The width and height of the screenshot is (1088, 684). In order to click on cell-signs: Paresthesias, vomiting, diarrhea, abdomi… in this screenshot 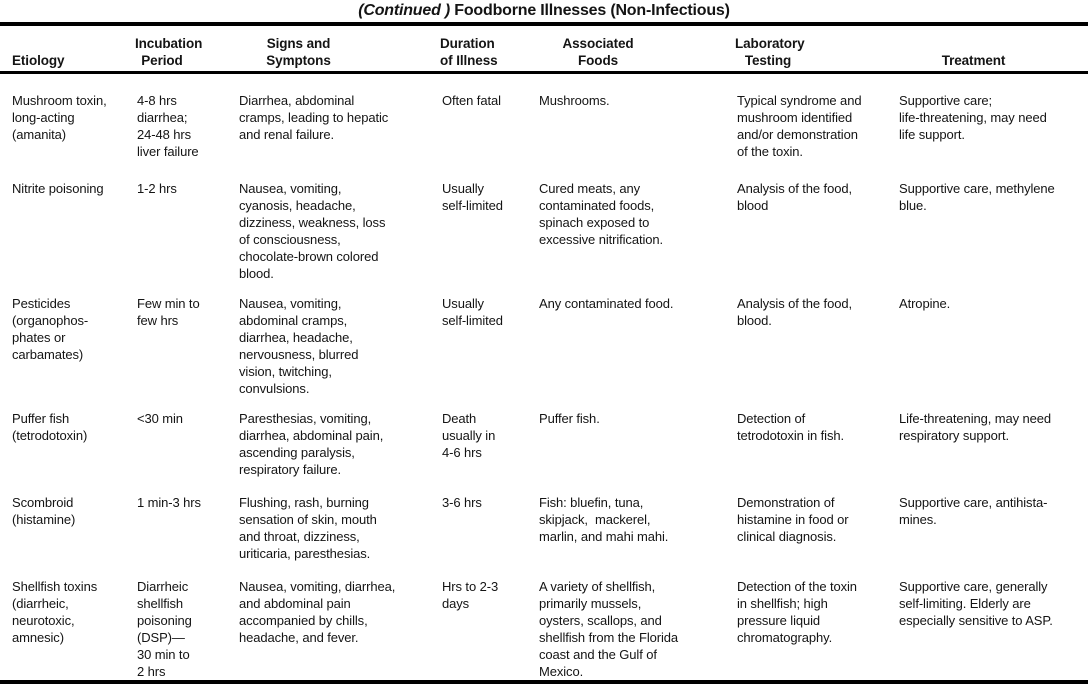, I will do `click(311, 444)`.